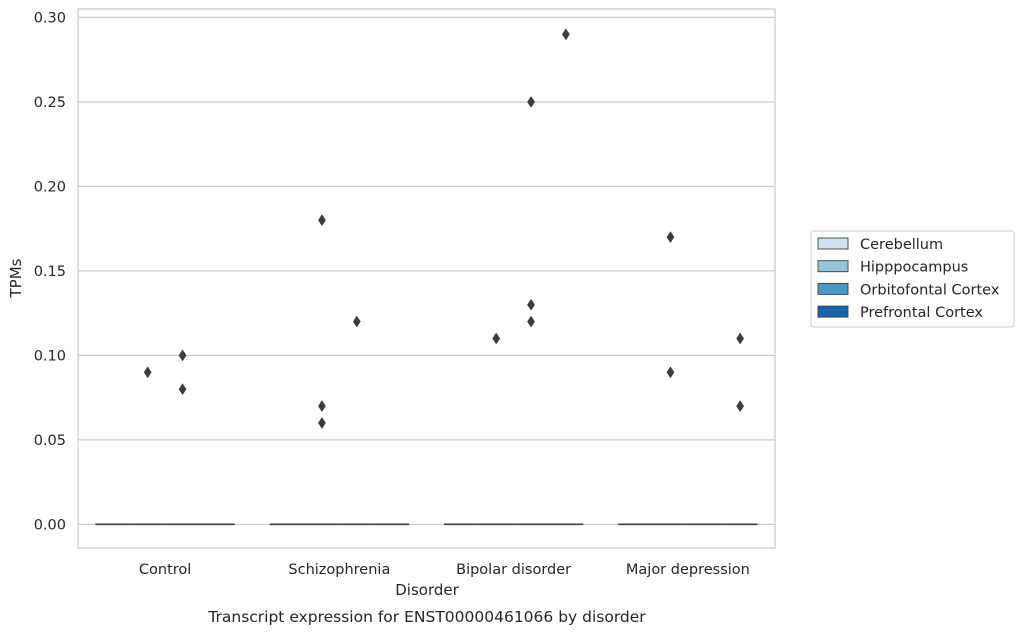 Image resolution: width=1023 pixels, height=634 pixels. Describe the element at coordinates (930, 290) in the screenshot. I see `legend-entry-label: Orbitofontal Cortex` at that location.